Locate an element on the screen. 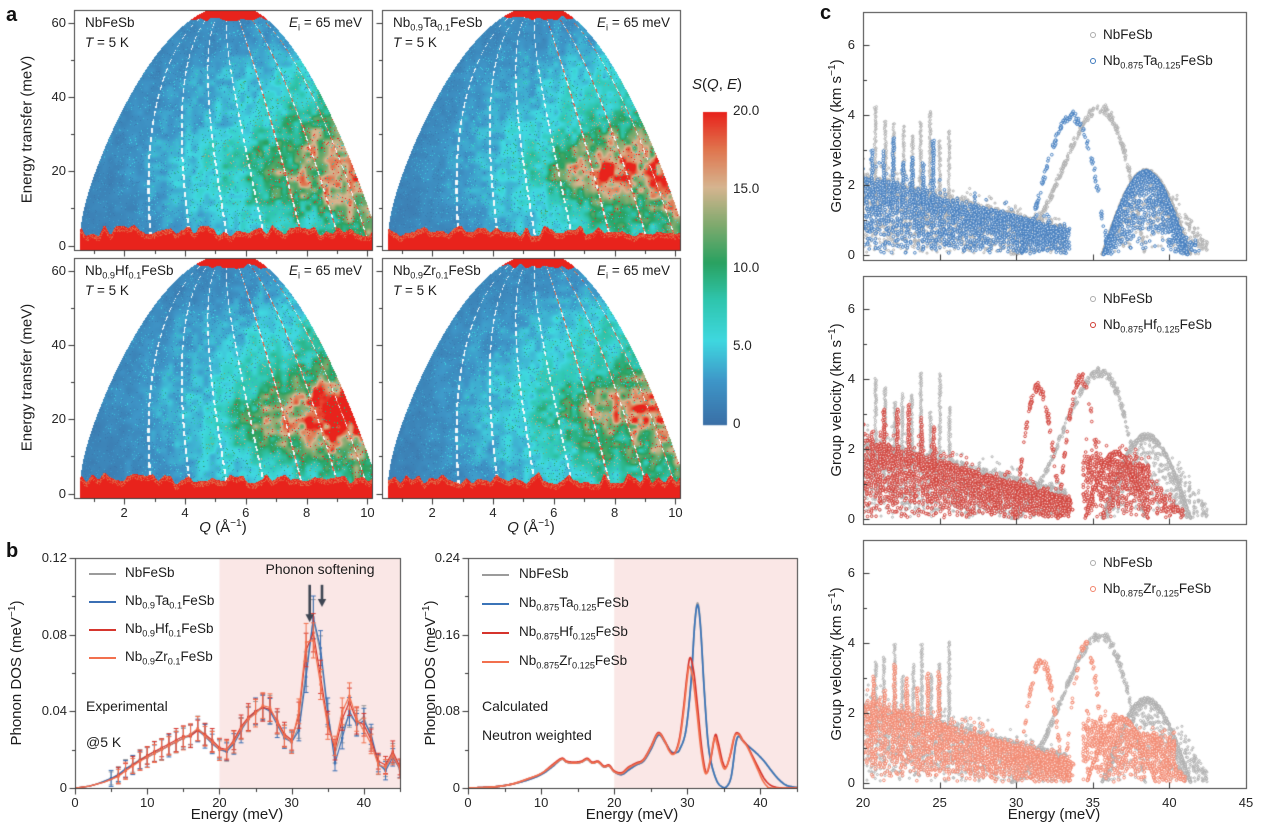 This screenshot has height=835, width=1264. colorbar-tick-label: 15.0 is located at coordinates (746, 188).